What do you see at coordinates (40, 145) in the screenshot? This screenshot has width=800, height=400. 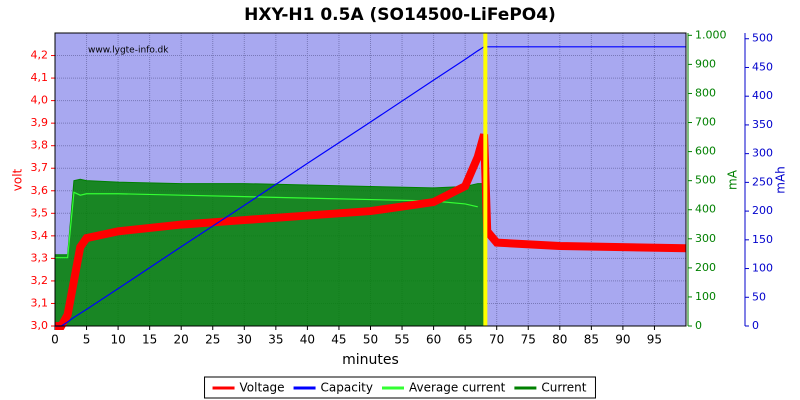 I see `y-tick-label: 3,8` at bounding box center [40, 145].